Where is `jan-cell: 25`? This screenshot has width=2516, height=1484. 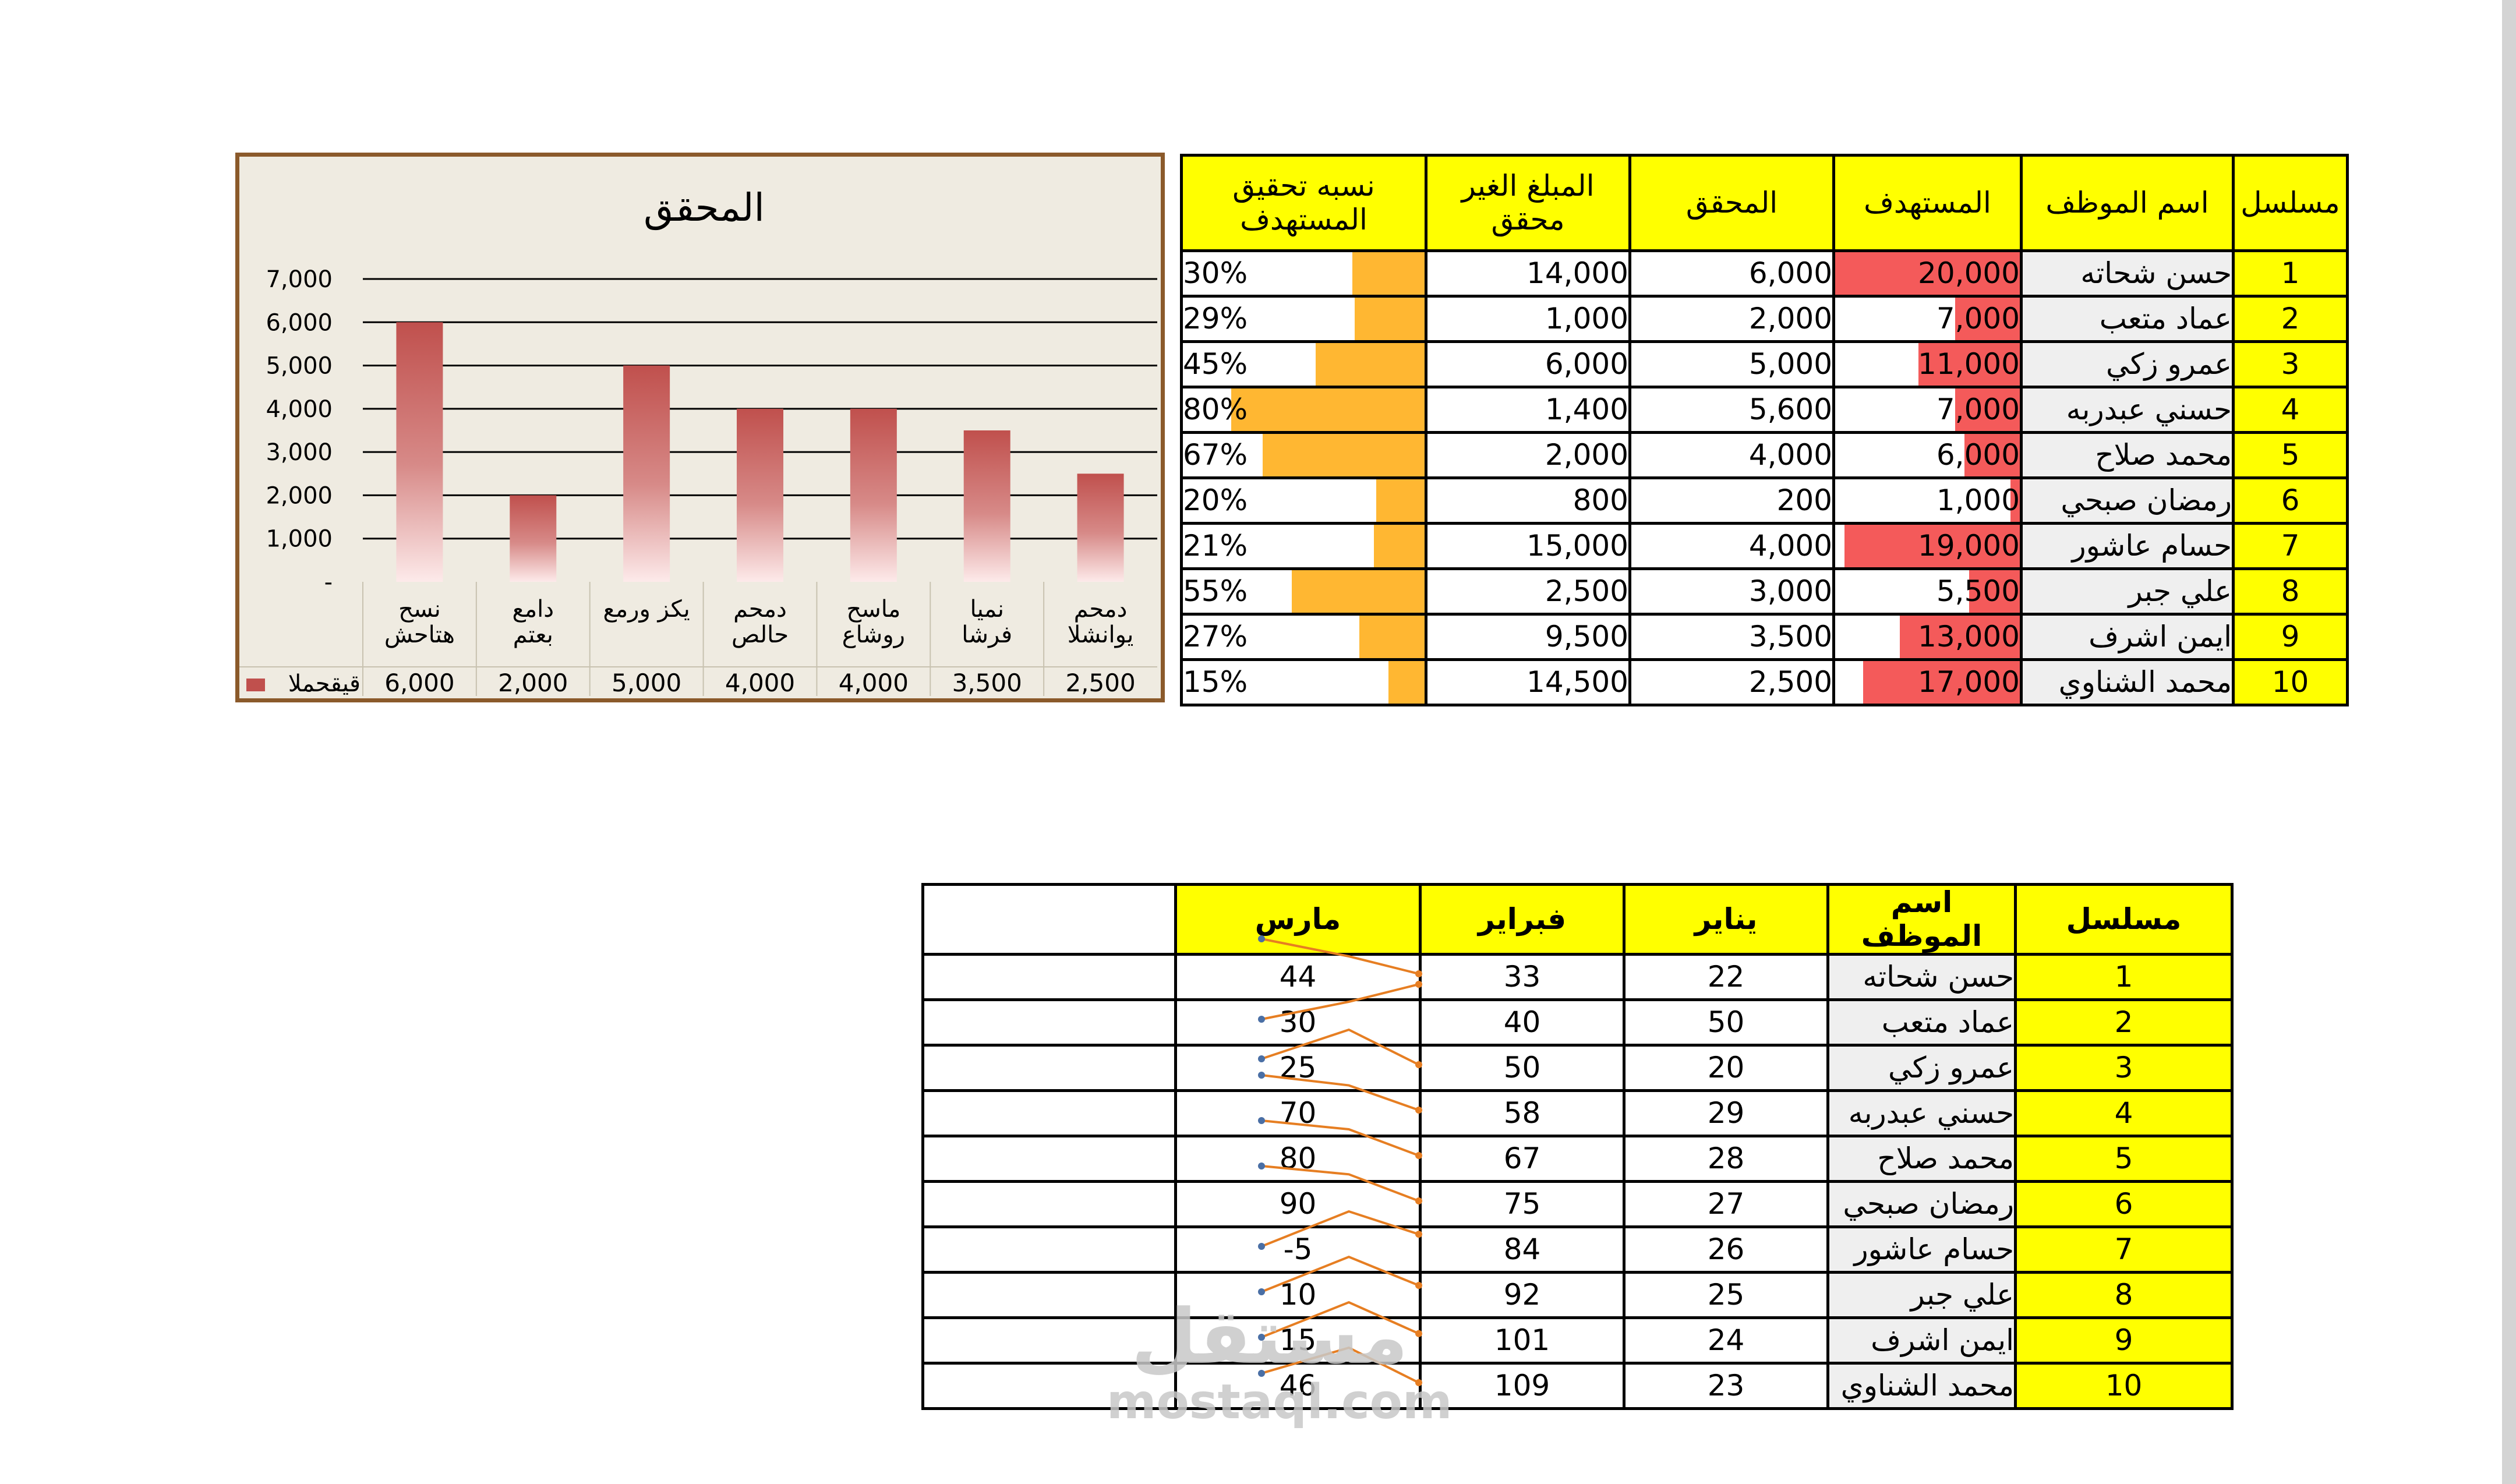 jan-cell: 25 is located at coordinates (1726, 1295).